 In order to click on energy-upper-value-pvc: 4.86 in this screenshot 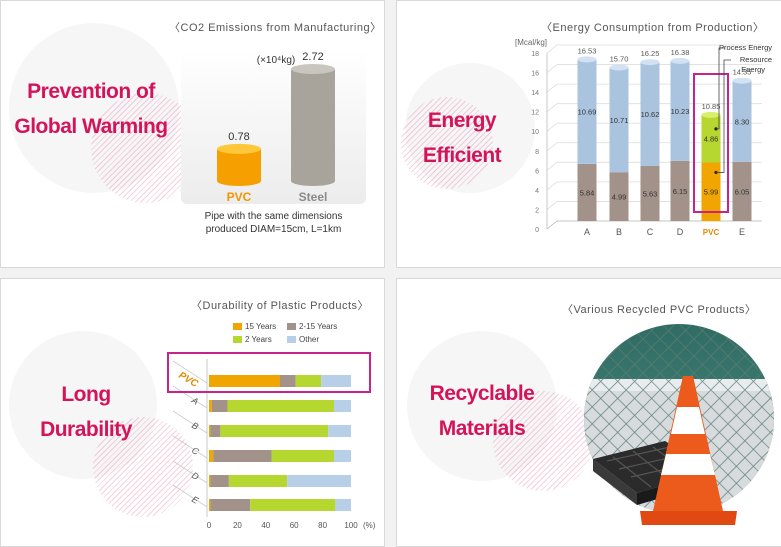, I will do `click(711, 139)`.